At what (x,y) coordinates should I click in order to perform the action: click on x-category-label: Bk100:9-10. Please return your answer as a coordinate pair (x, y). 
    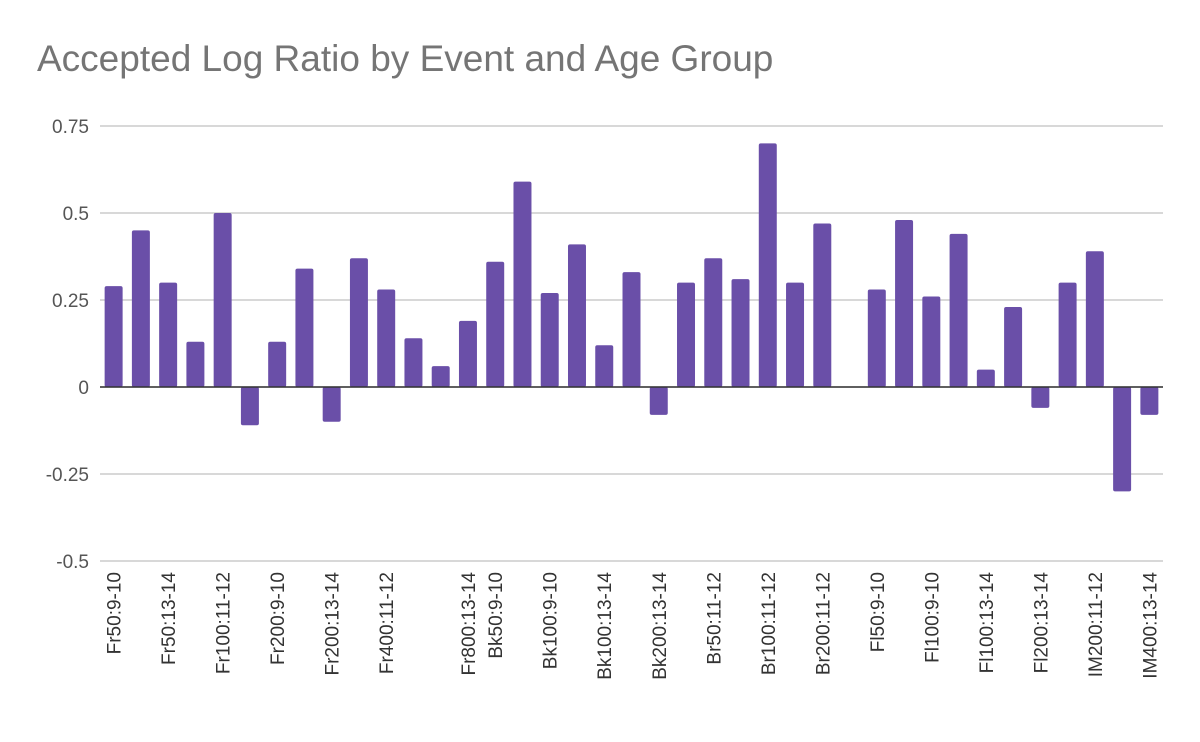
    Looking at the image, I should click on (551, 620).